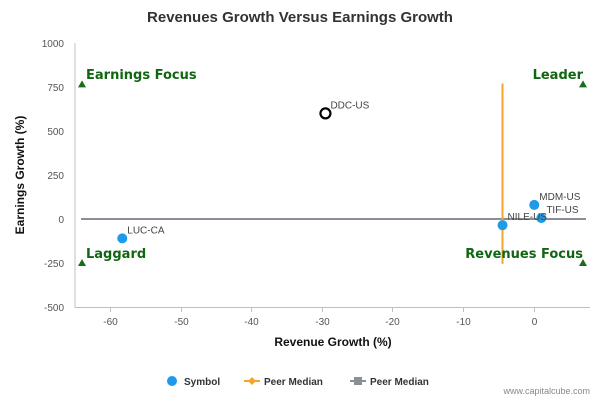 The image size is (600, 400). Describe the element at coordinates (54, 264) in the screenshot. I see `y-tick-label: -250` at that location.